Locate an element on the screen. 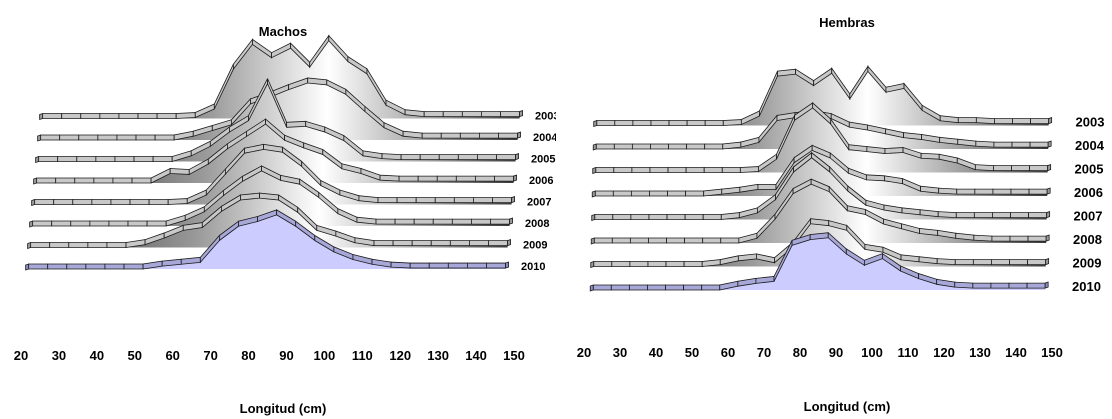  x-tick-label: 100 is located at coordinates (325, 355).